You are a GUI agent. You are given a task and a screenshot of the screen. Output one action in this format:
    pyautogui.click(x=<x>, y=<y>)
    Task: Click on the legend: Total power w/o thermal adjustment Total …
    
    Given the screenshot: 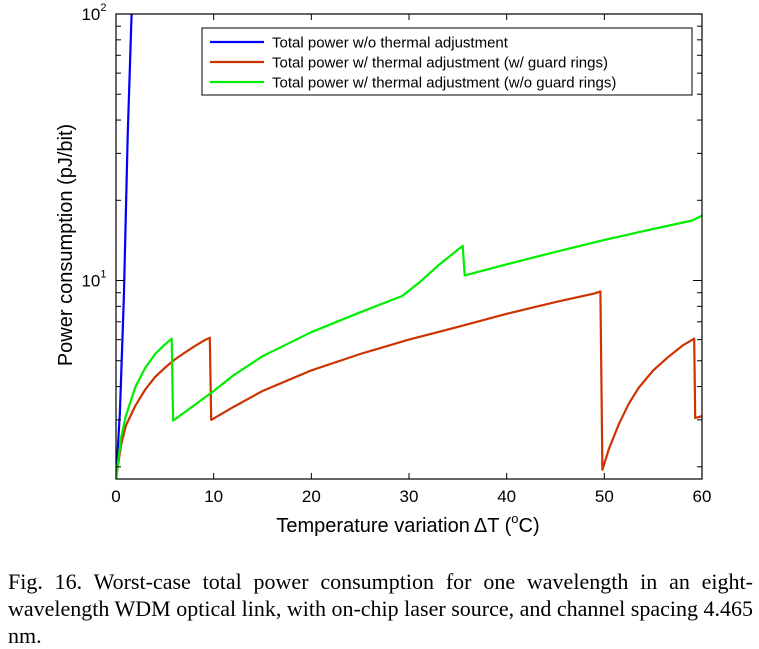 What is the action you would take?
    pyautogui.click(x=447, y=61)
    